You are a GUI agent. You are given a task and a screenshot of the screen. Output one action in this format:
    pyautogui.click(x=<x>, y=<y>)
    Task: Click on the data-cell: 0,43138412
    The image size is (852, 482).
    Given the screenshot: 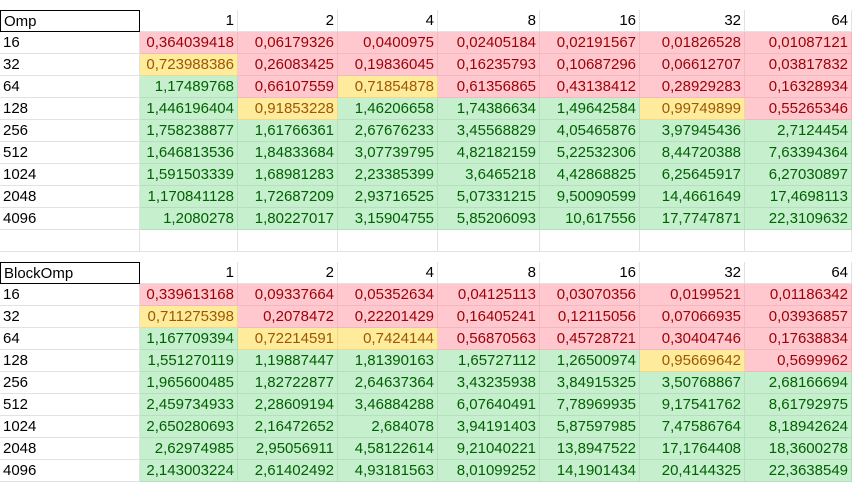 What is the action you would take?
    pyautogui.click(x=590, y=87)
    